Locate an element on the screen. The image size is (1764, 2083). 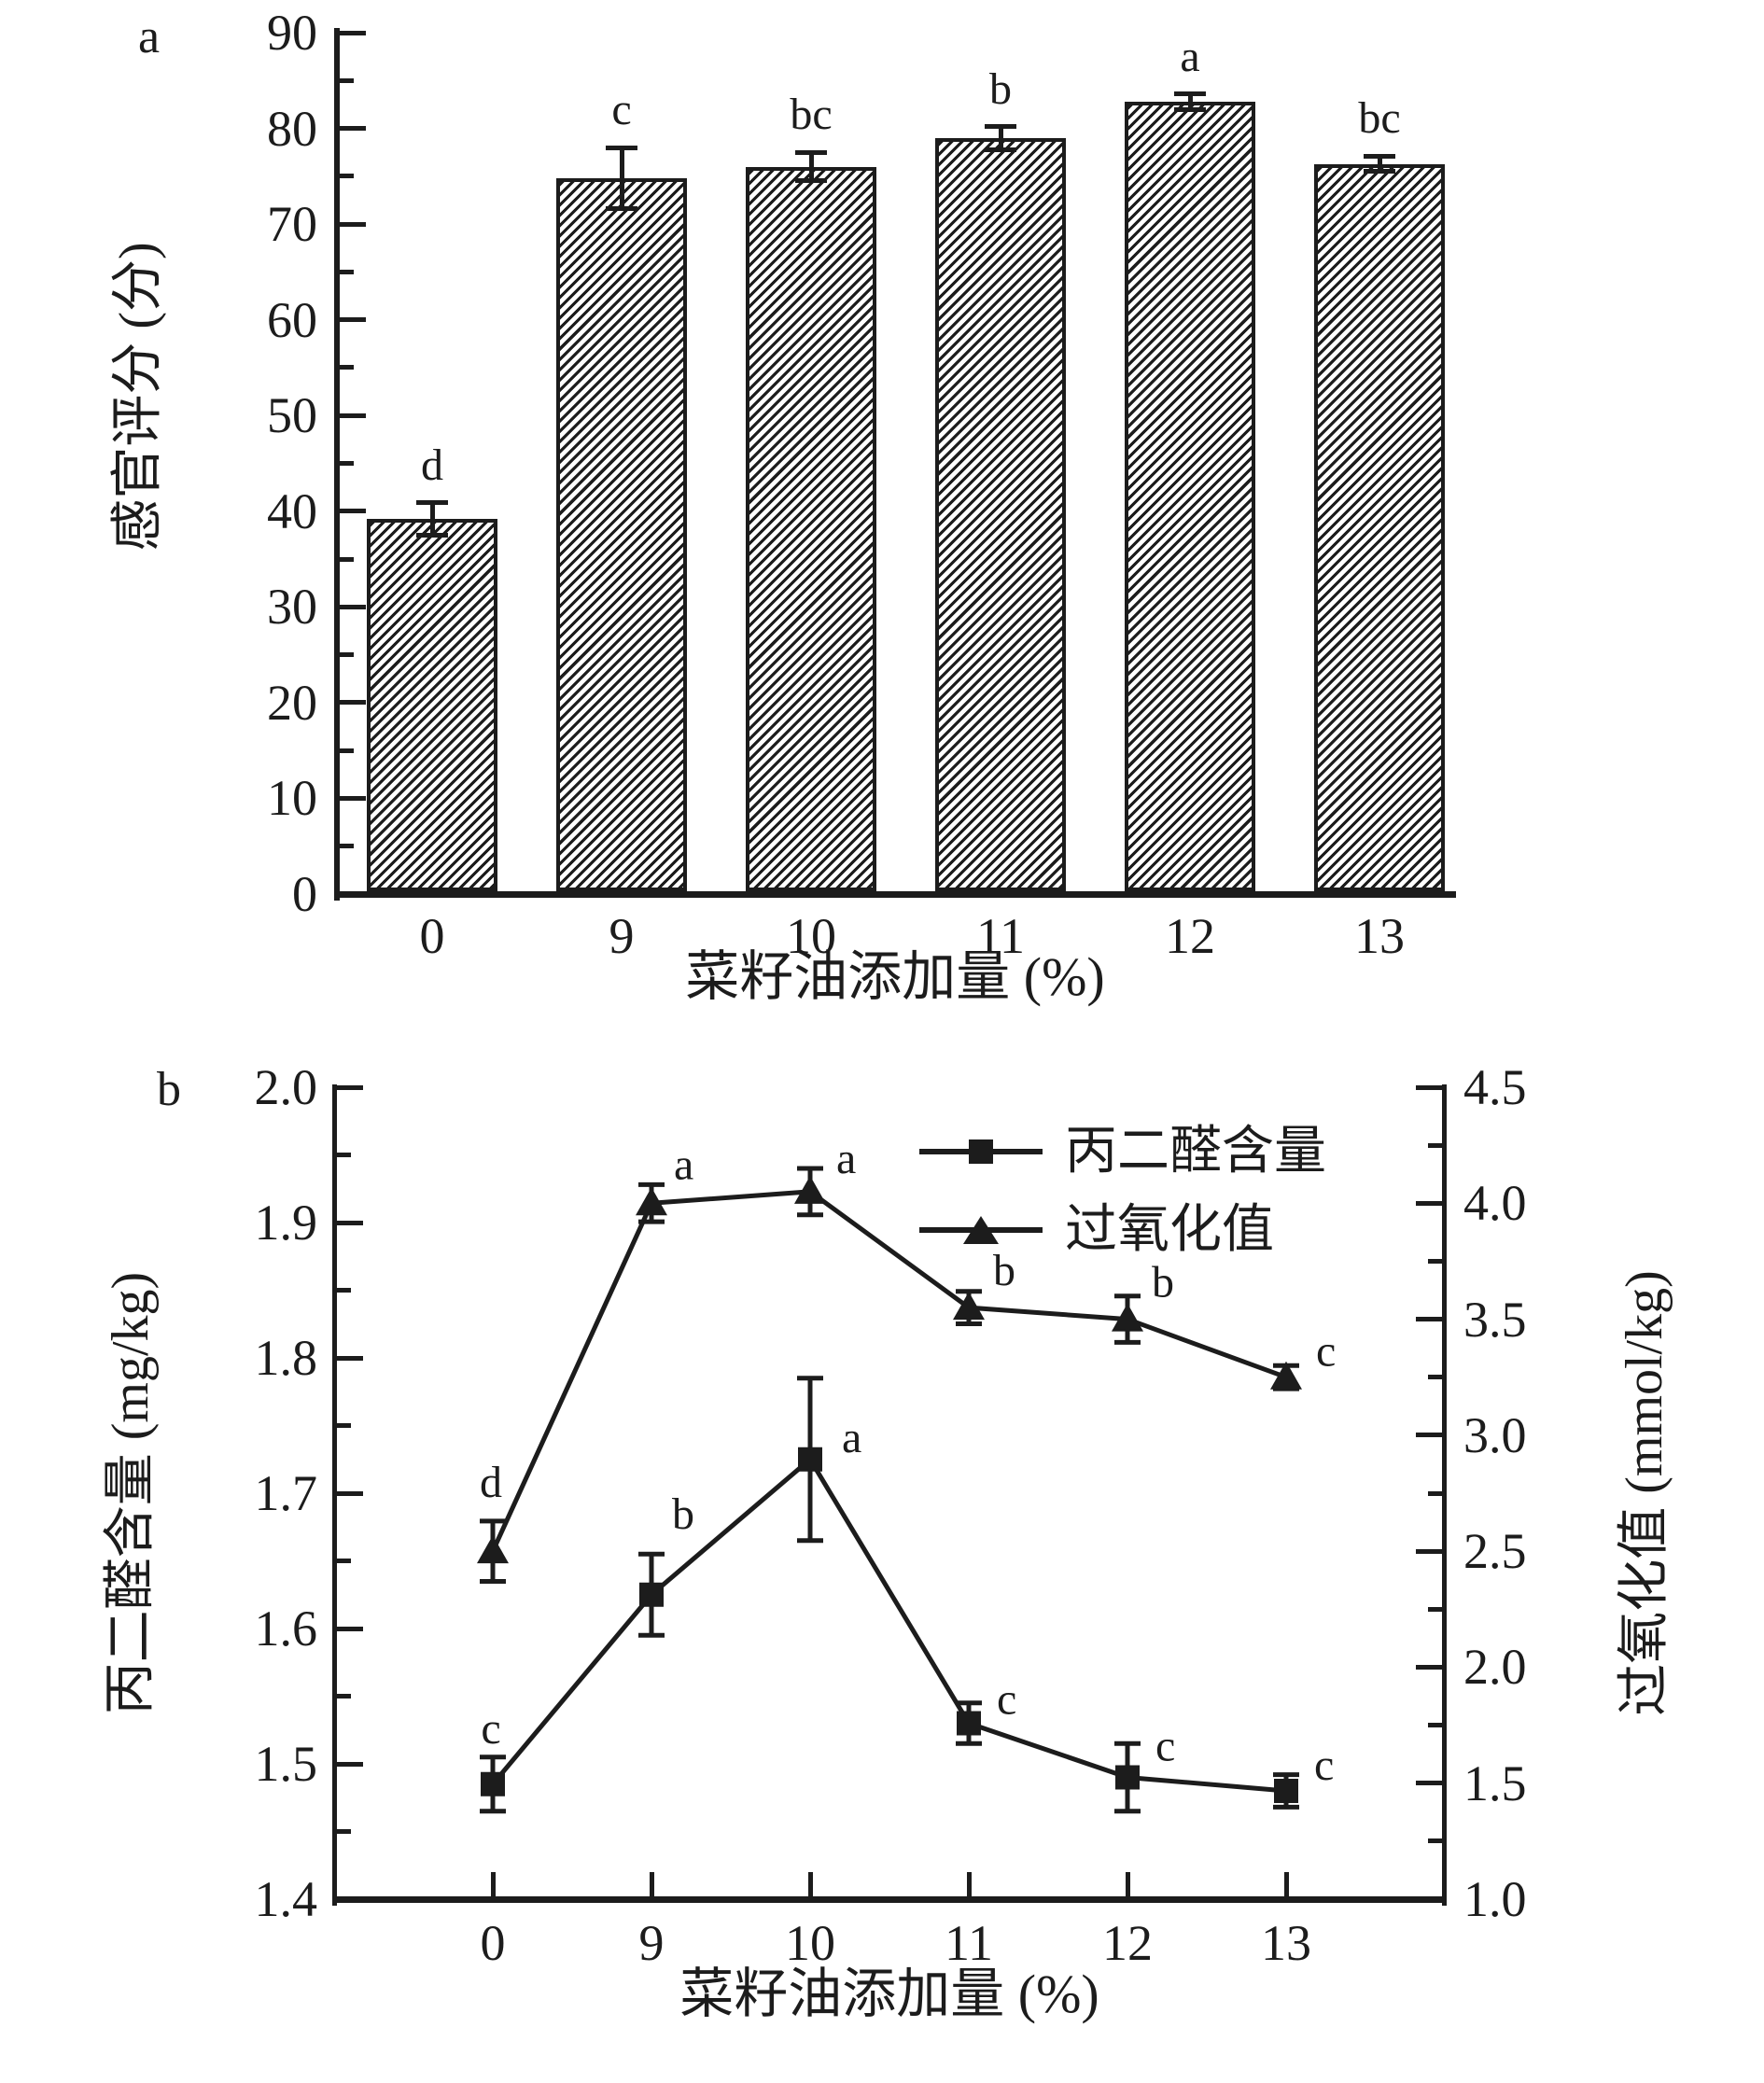
legend-label-pv: 过氧化值 is located at coordinates (1169, 1230).